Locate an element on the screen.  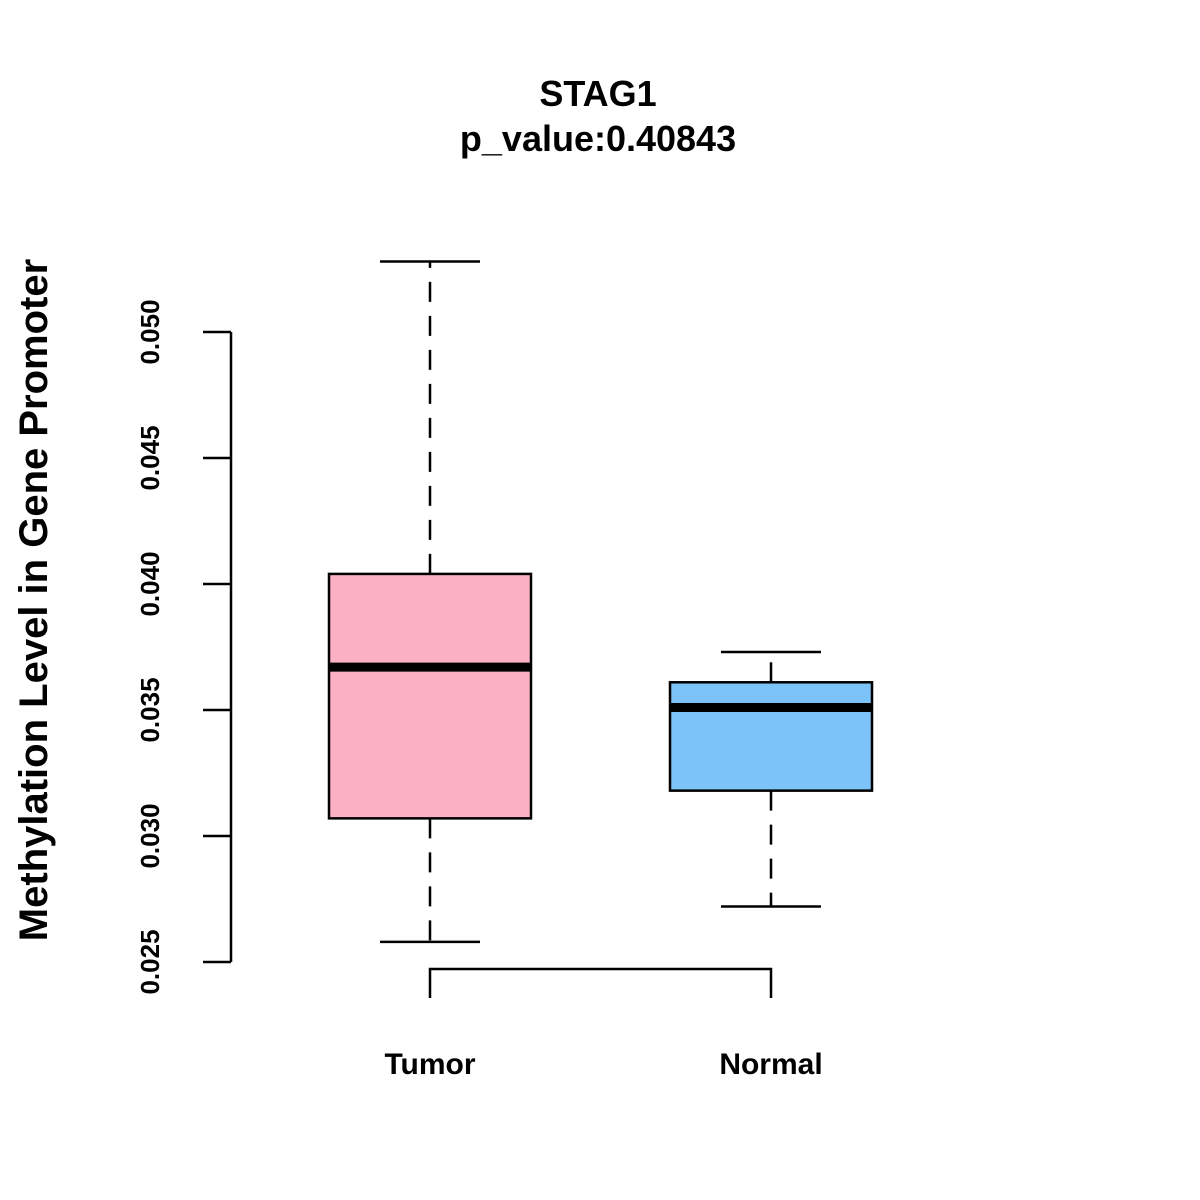
y-tick-label: 0.030 is located at coordinates (150, 835).